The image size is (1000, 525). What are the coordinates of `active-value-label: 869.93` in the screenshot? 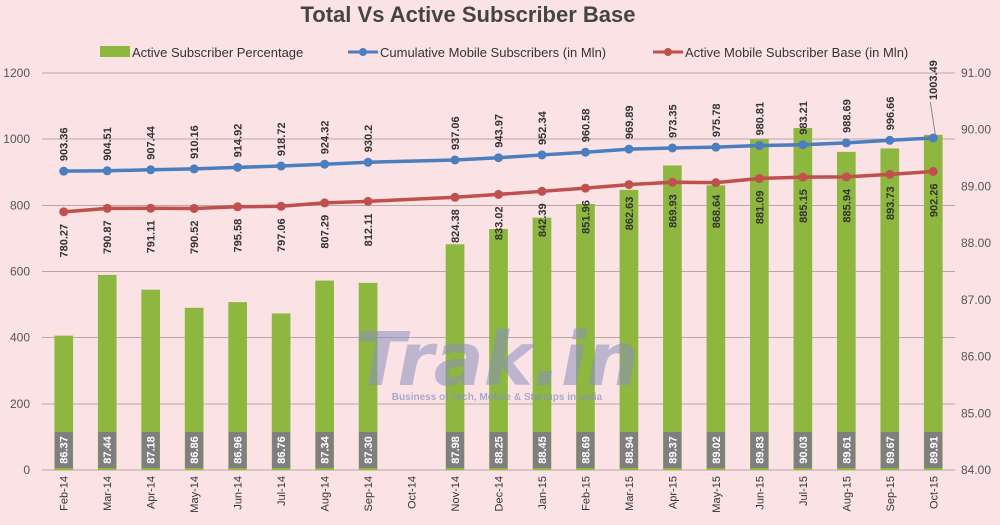 It's located at (673, 211).